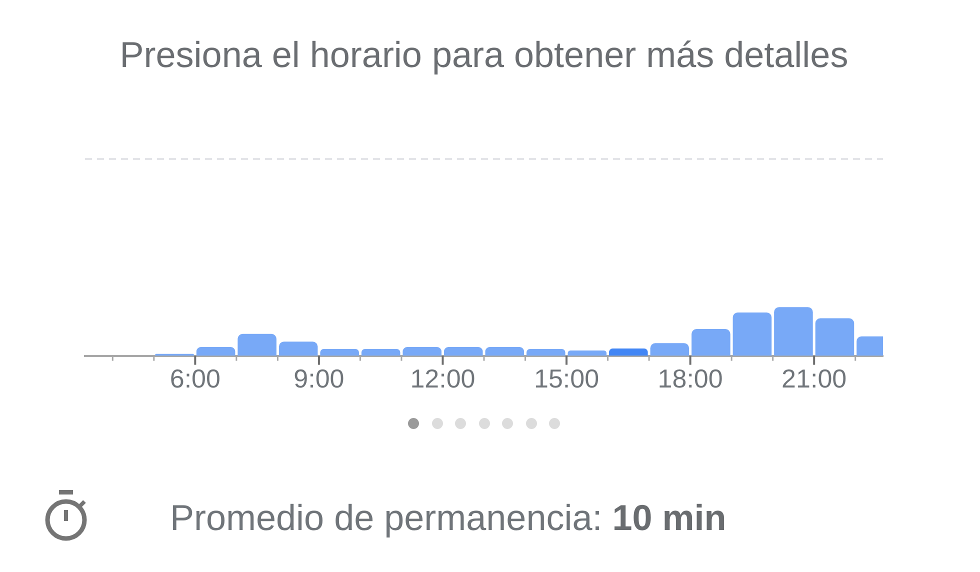 This screenshot has width=980, height=572. Describe the element at coordinates (195, 379) in the screenshot. I see `x-tick-label: 6:00` at that location.